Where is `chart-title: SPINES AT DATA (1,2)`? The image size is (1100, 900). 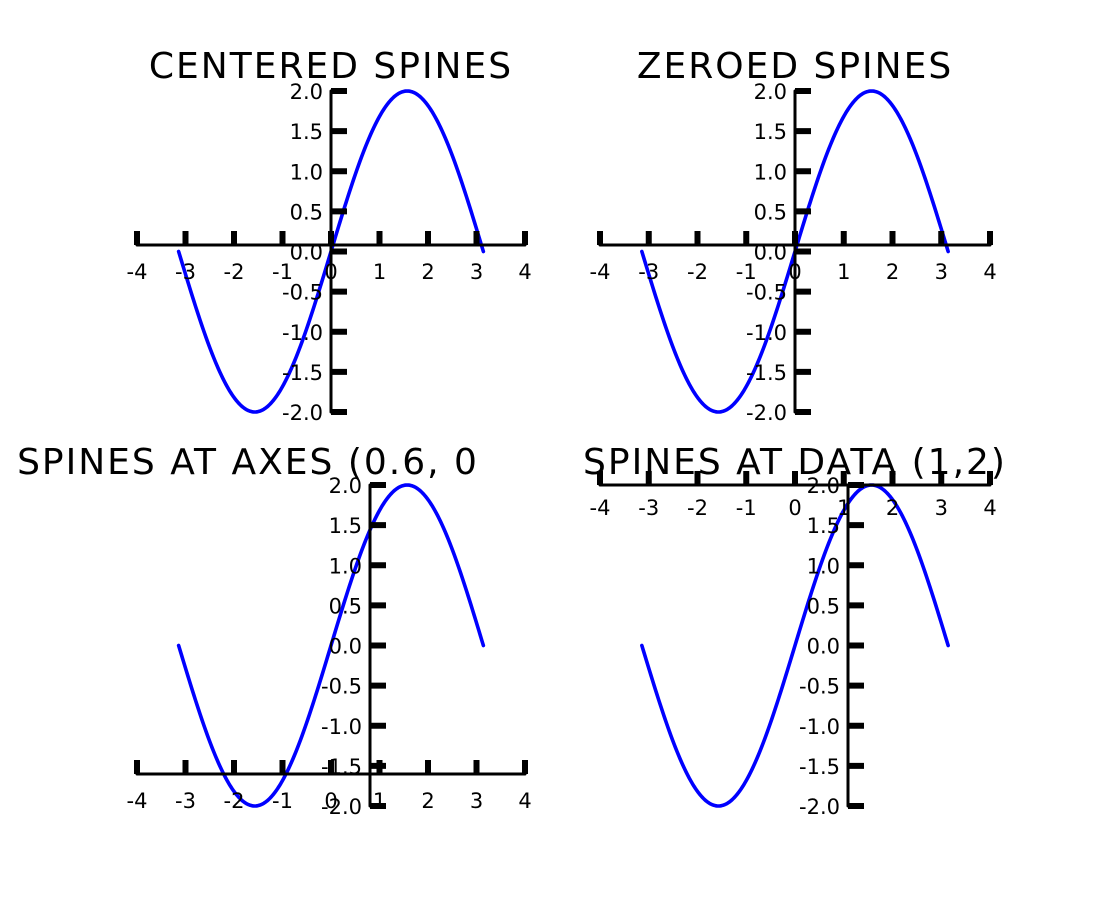 chart-title: SPINES AT DATA (1,2) is located at coordinates (795, 462).